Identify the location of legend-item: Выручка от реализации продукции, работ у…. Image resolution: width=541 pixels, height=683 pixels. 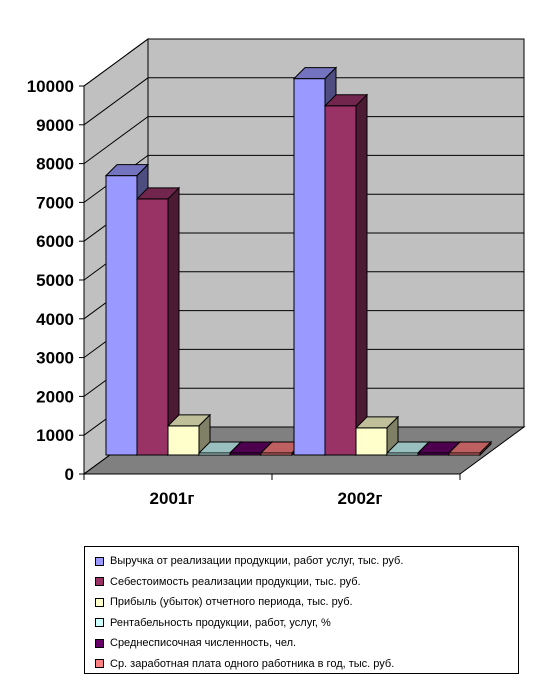
(306, 561).